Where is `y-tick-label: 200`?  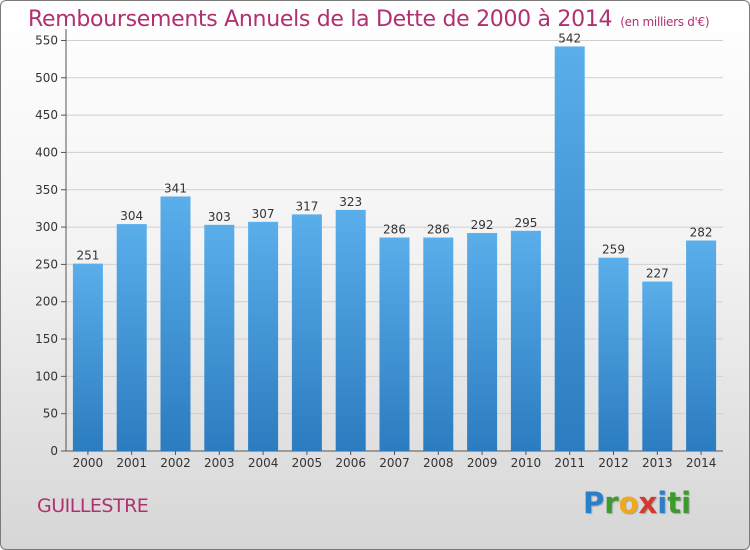 y-tick-label: 200 is located at coordinates (46, 302).